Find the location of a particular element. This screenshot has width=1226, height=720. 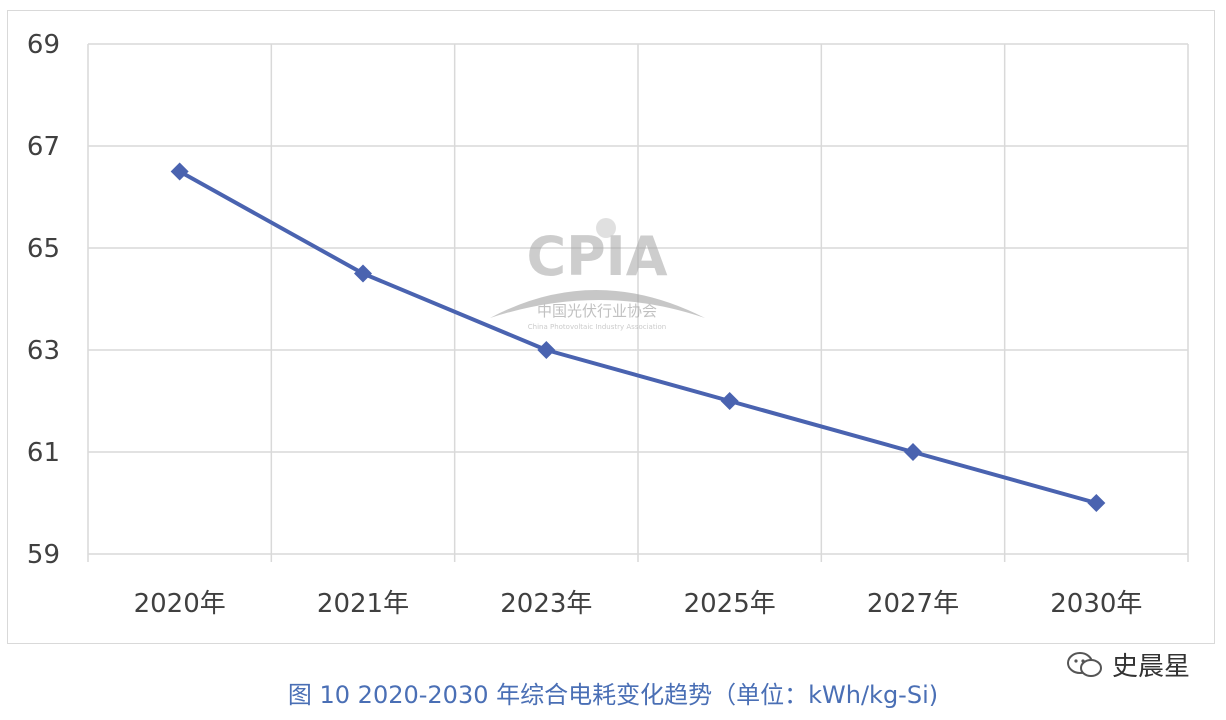

y-tick-label: 63 is located at coordinates (43, 351).